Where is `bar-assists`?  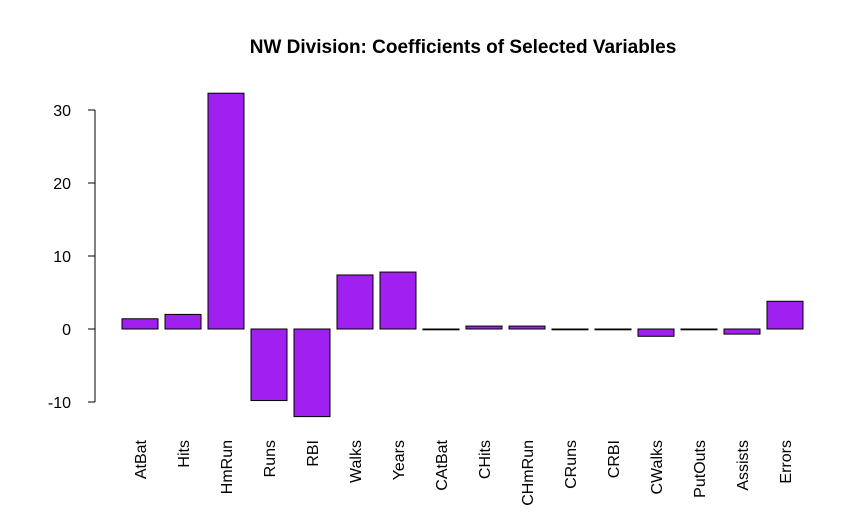 bar-assists is located at coordinates (742, 331).